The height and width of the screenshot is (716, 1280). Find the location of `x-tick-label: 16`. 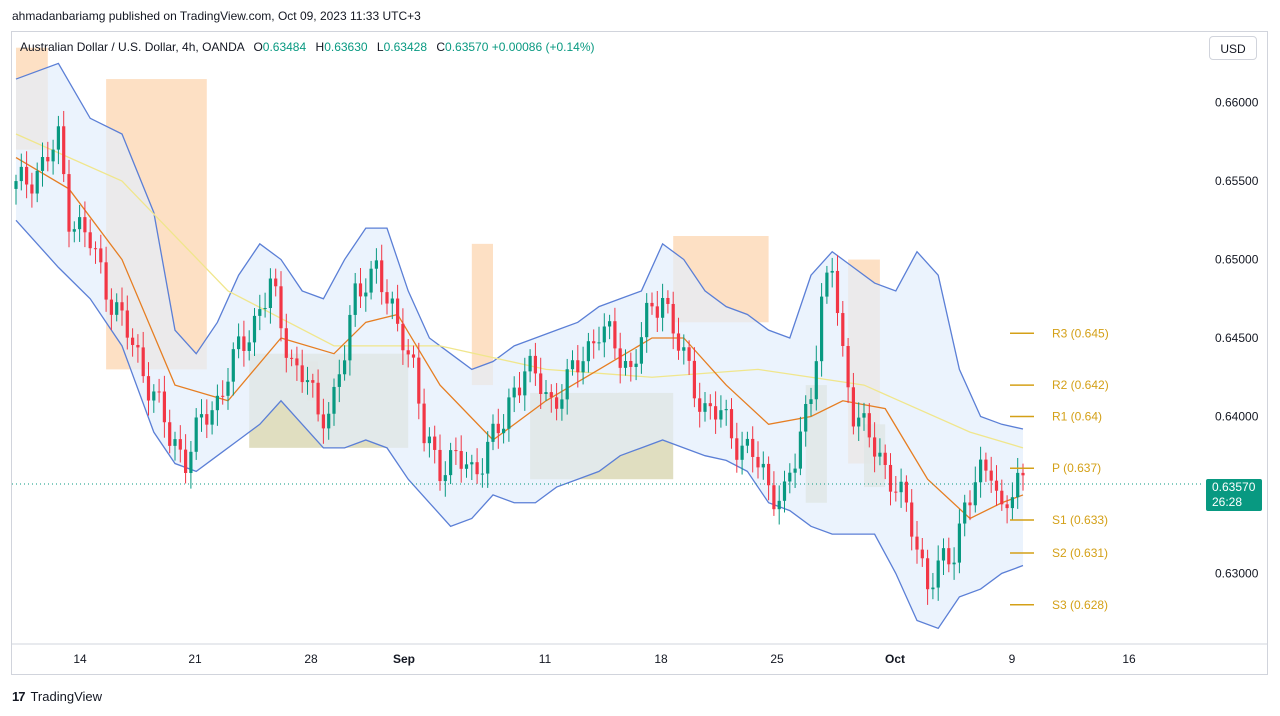

x-tick-label: 16 is located at coordinates (1129, 659).